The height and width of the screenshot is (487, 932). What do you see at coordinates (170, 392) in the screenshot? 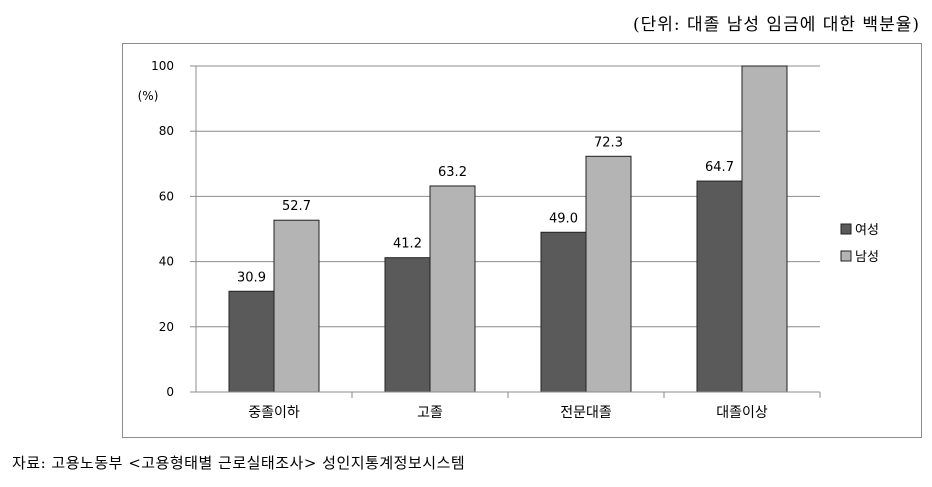
I see `y-tick-label: 0` at bounding box center [170, 392].